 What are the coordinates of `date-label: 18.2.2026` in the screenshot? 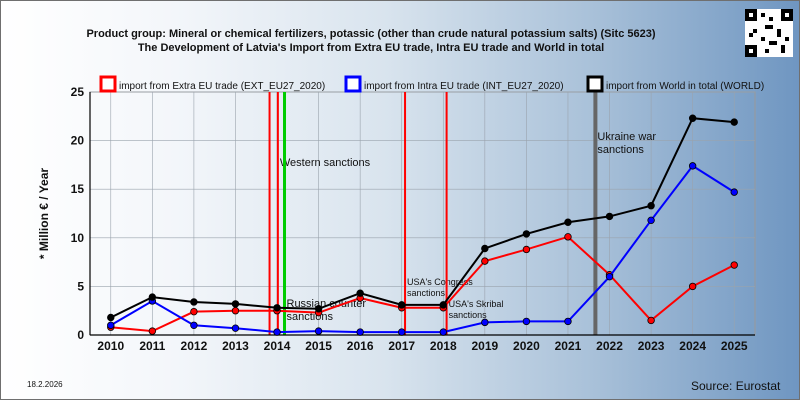 It's located at (45, 384).